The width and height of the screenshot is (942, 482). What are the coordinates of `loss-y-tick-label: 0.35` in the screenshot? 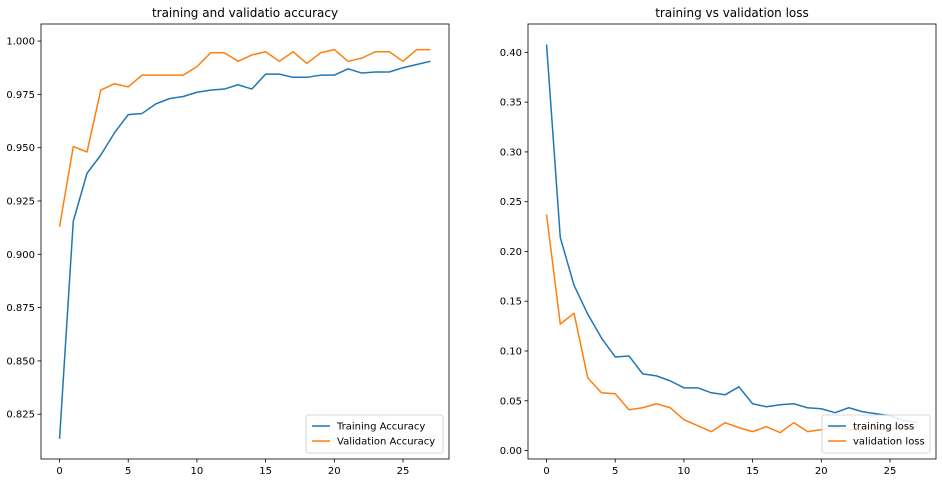 It's located at (511, 103).